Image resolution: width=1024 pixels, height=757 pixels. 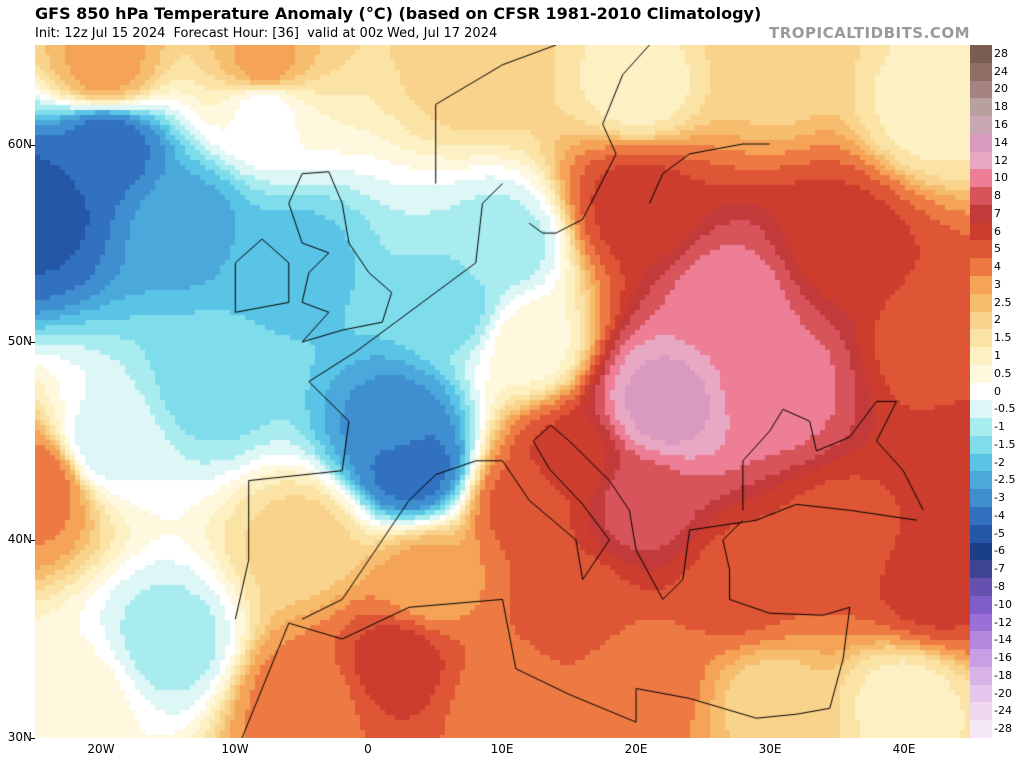 What do you see at coordinates (636, 749) in the screenshot?
I see `lon-label-20e: 20E` at bounding box center [636, 749].